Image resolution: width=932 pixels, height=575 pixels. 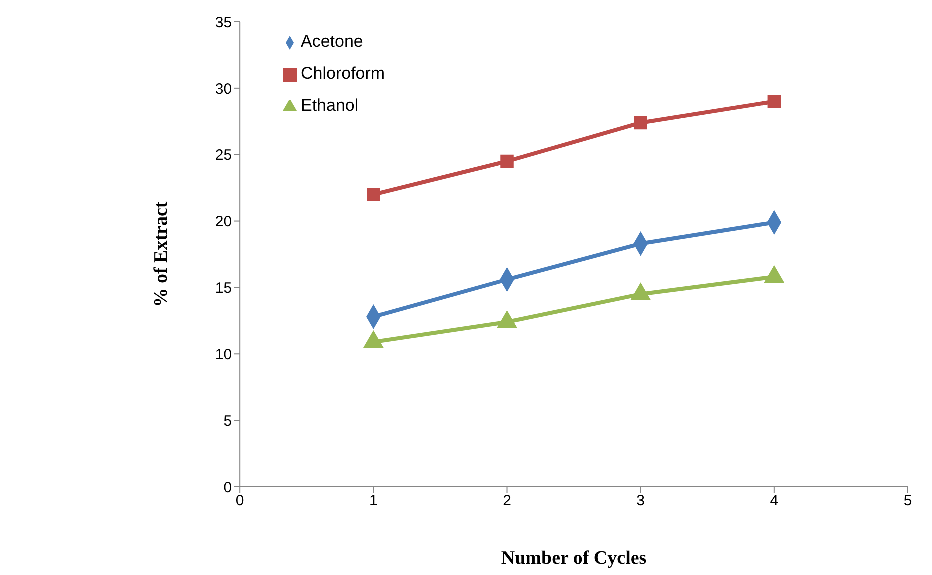 I want to click on y-tick-label: 0, so click(x=228, y=487).